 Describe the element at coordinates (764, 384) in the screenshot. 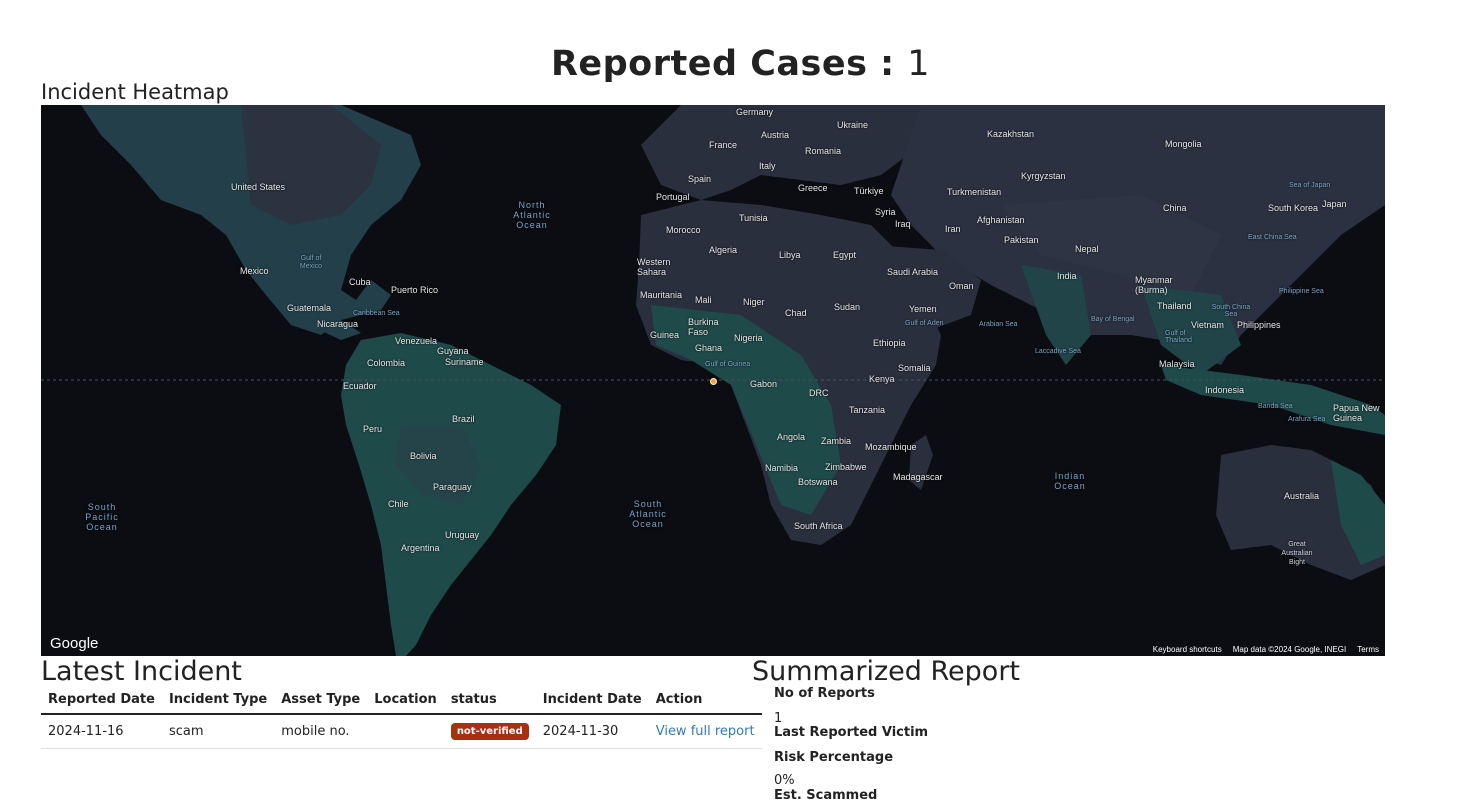

I see `map-label: Gabon` at that location.